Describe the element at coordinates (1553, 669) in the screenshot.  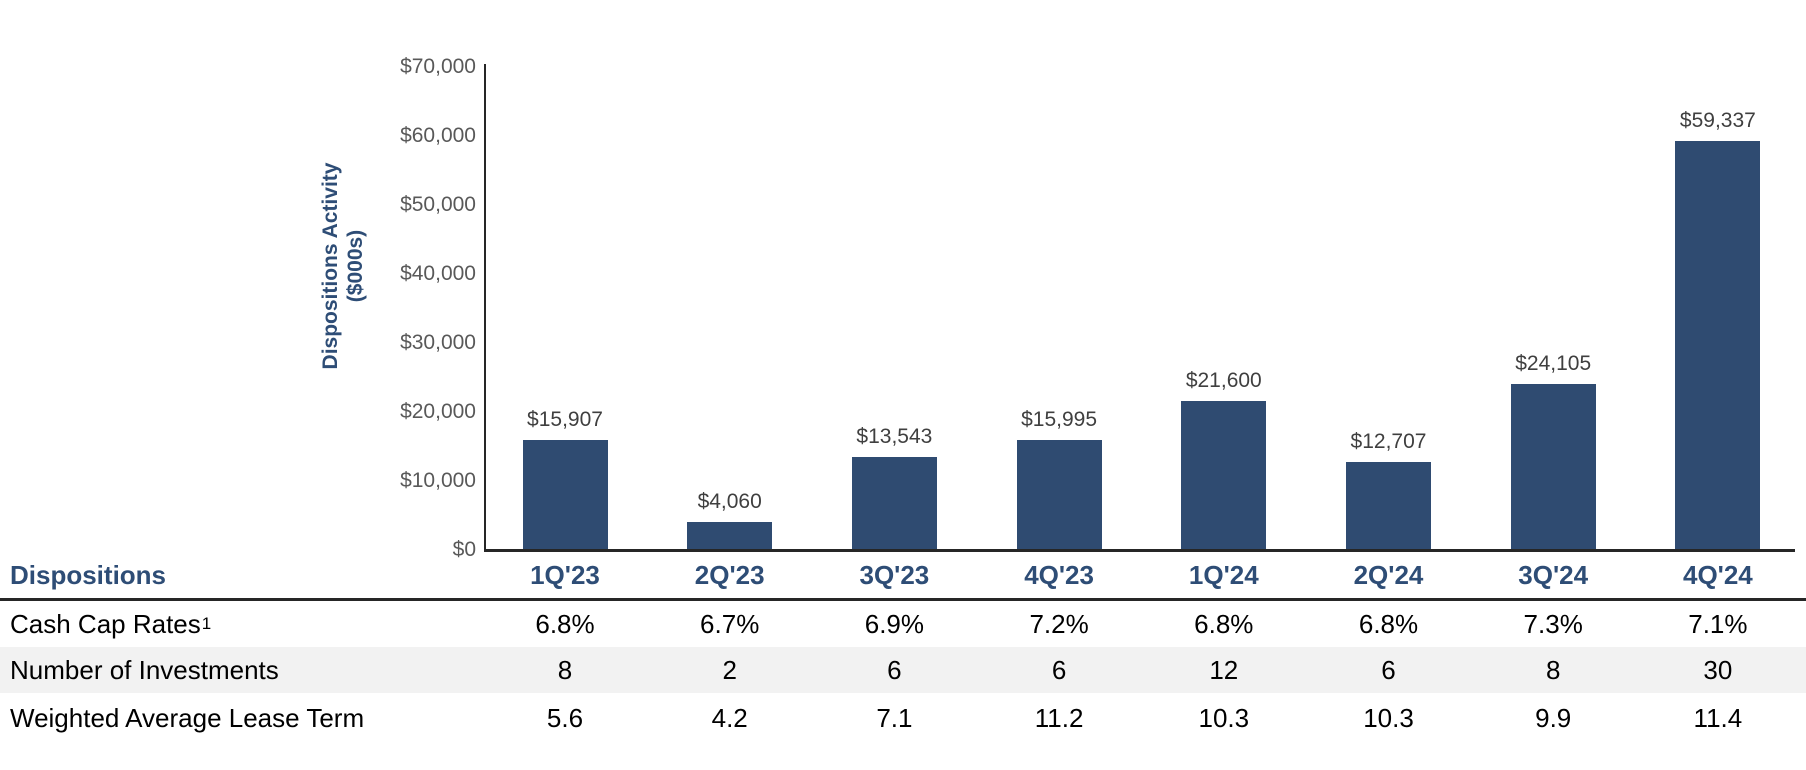
I see `cell-number-of-investments-3Q'24: 8` at that location.